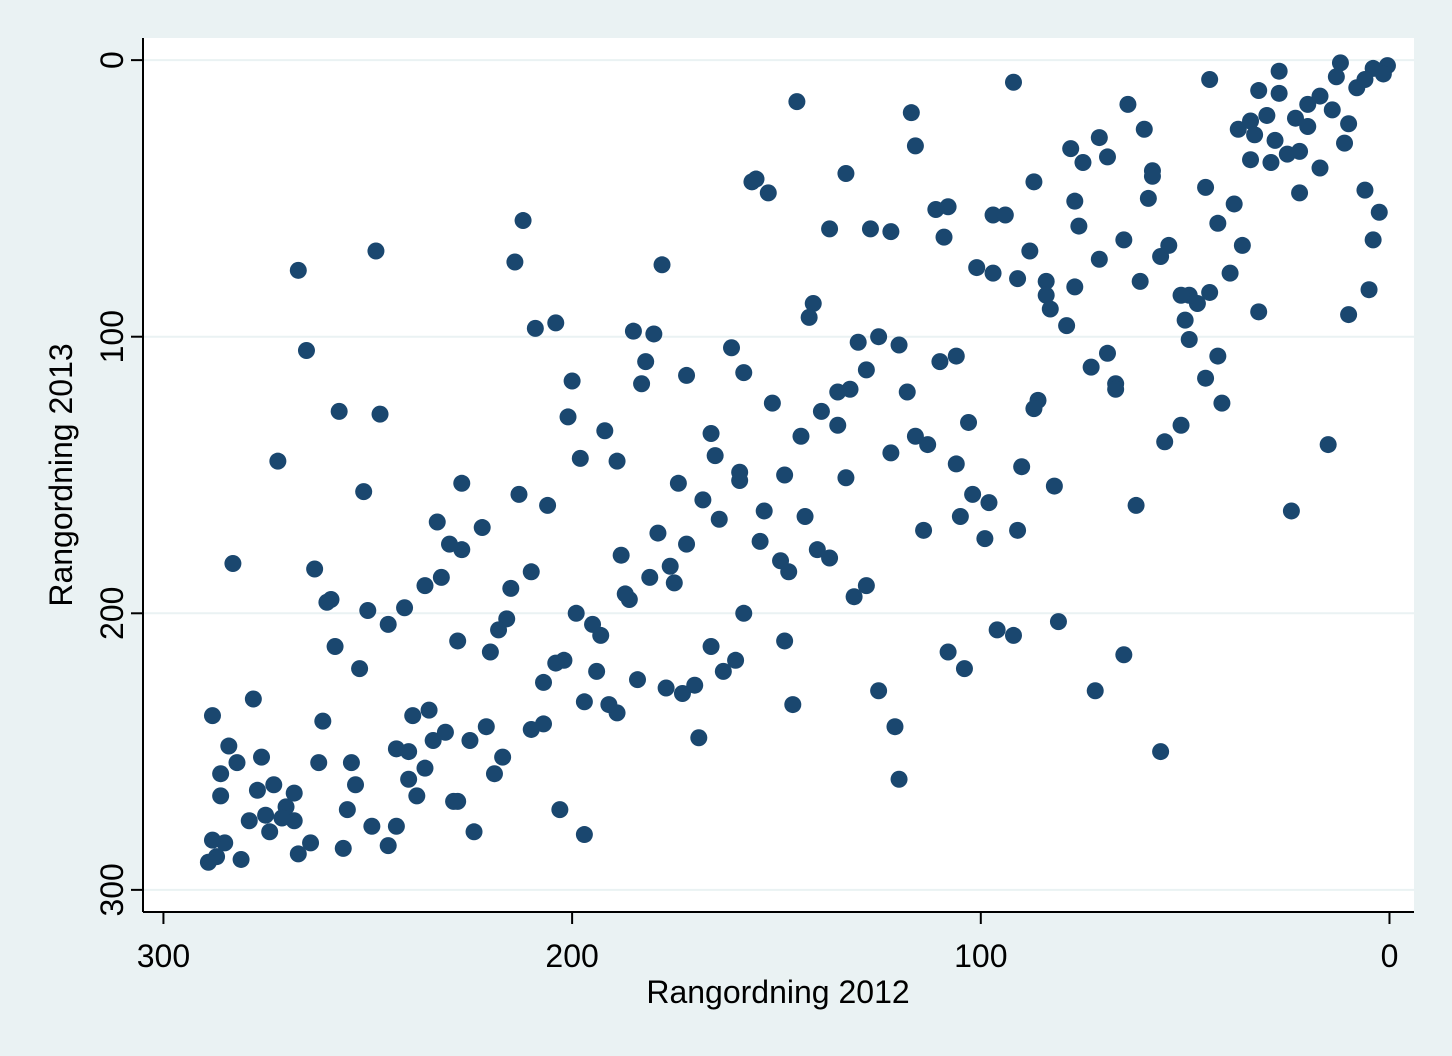 The height and width of the screenshot is (1056, 1452). What do you see at coordinates (1390, 956) in the screenshot?
I see `x-tick-label: 0` at bounding box center [1390, 956].